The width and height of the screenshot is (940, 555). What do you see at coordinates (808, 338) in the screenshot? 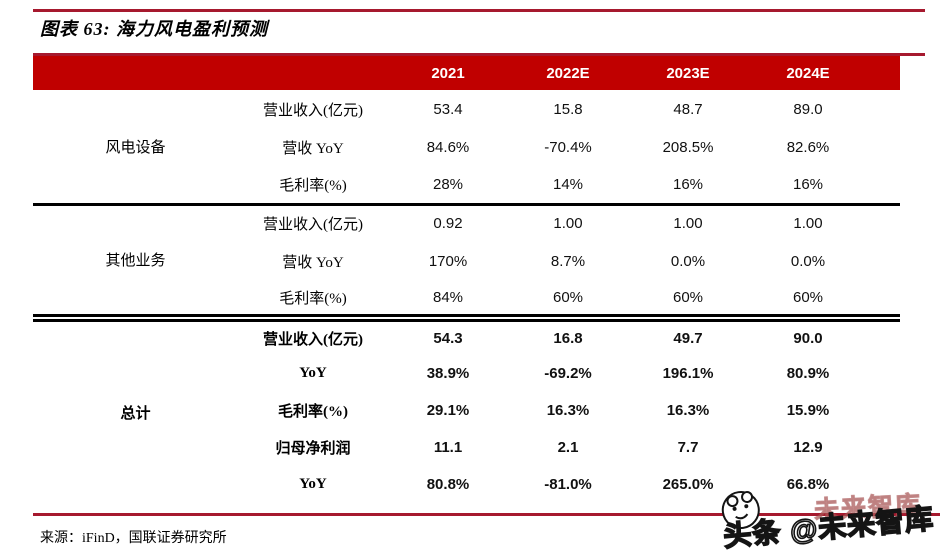
I see `value-cell: 90.0` at bounding box center [808, 338].